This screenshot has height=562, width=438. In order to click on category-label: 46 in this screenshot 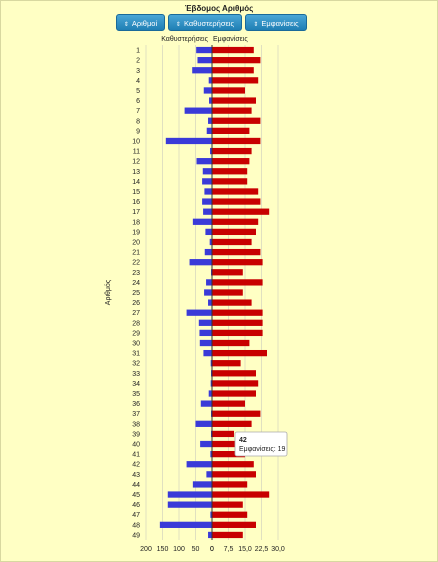, I will do `click(136, 505)`.